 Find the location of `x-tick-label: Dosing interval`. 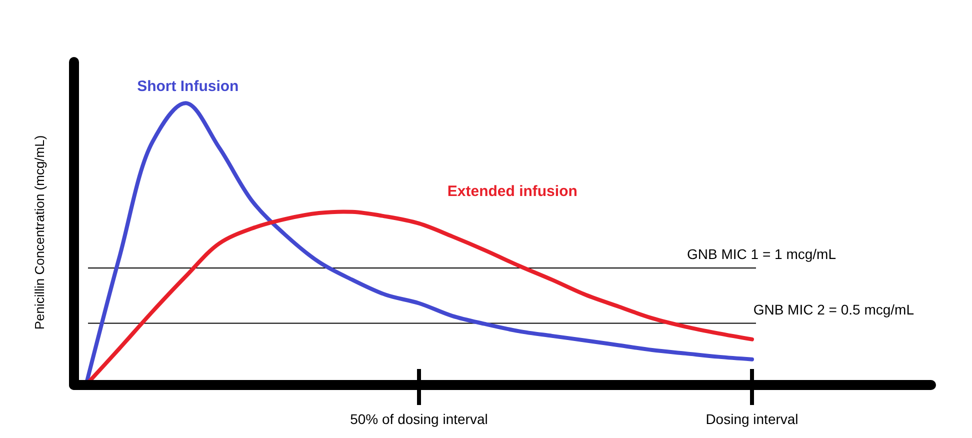

x-tick-label: Dosing interval is located at coordinates (752, 419).